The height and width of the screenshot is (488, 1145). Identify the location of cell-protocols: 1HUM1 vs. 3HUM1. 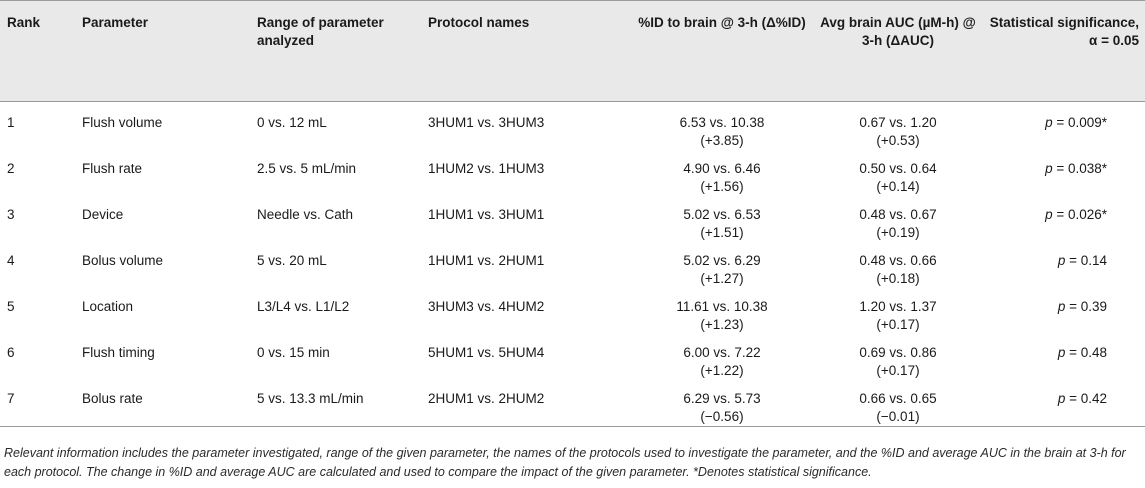
(486, 214).